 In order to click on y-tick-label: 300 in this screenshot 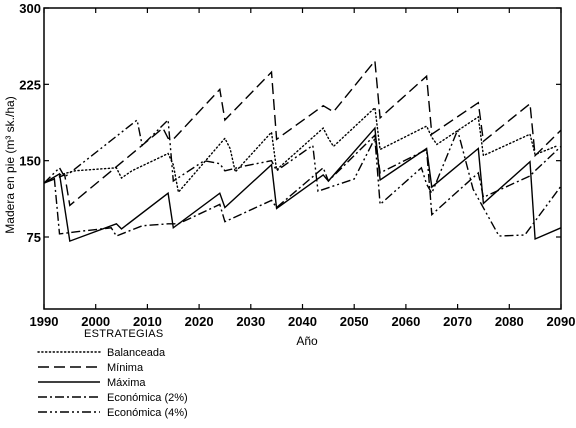, I will do `click(30, 8)`.